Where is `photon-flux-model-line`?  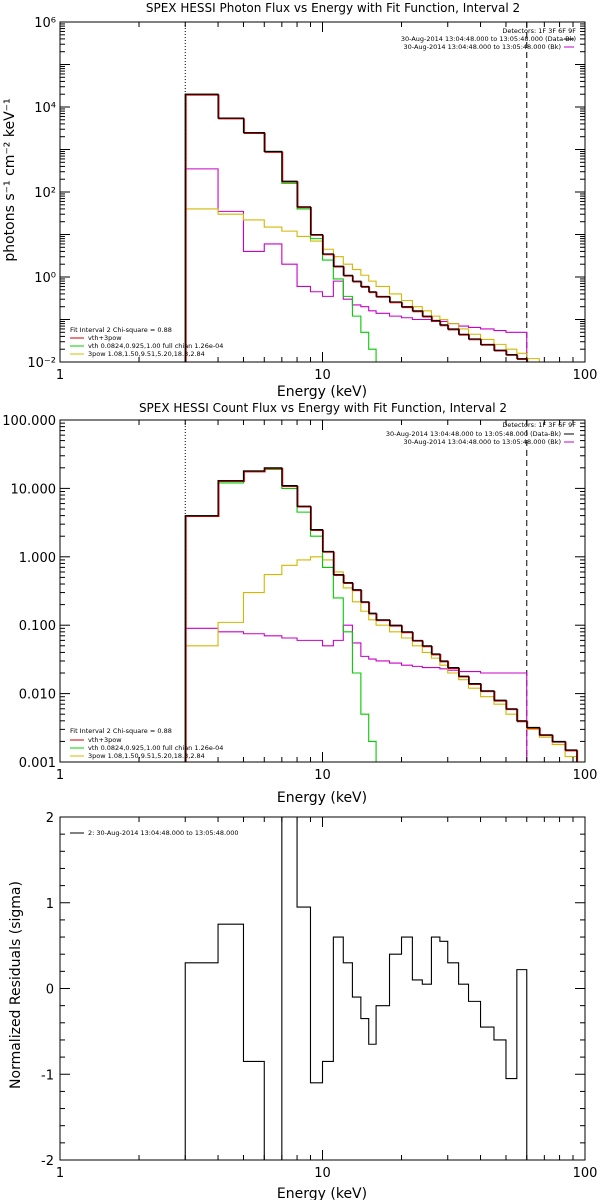 photon-flux-model-line is located at coordinates (357, 228).